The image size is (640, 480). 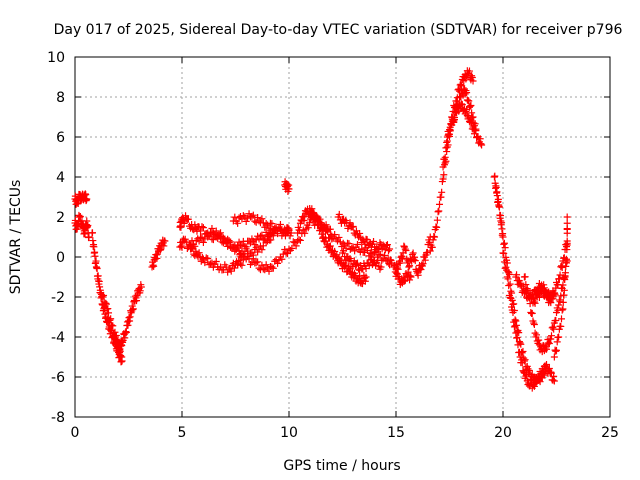 I want to click on y-tick-label: 6, so click(x=60, y=138).